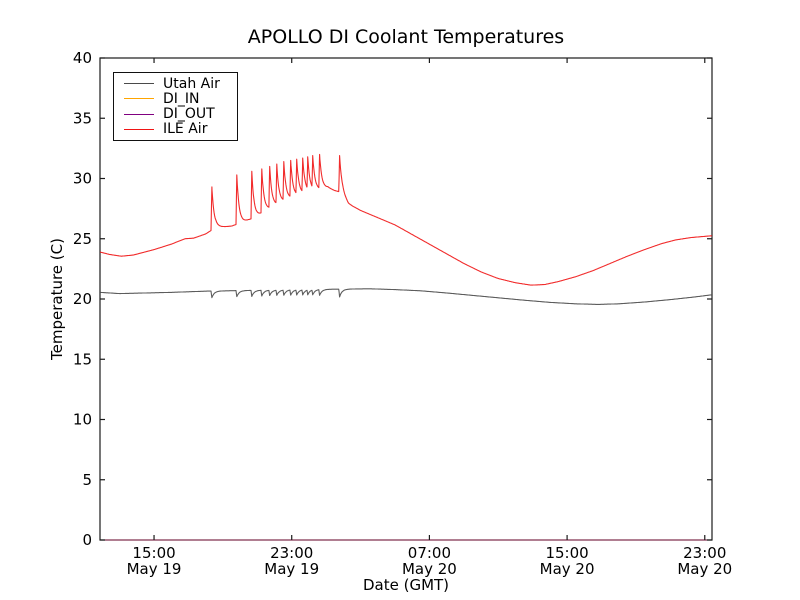 The width and height of the screenshot is (800, 600). What do you see at coordinates (82, 359) in the screenshot?
I see `y-tick-label: 15` at bounding box center [82, 359].